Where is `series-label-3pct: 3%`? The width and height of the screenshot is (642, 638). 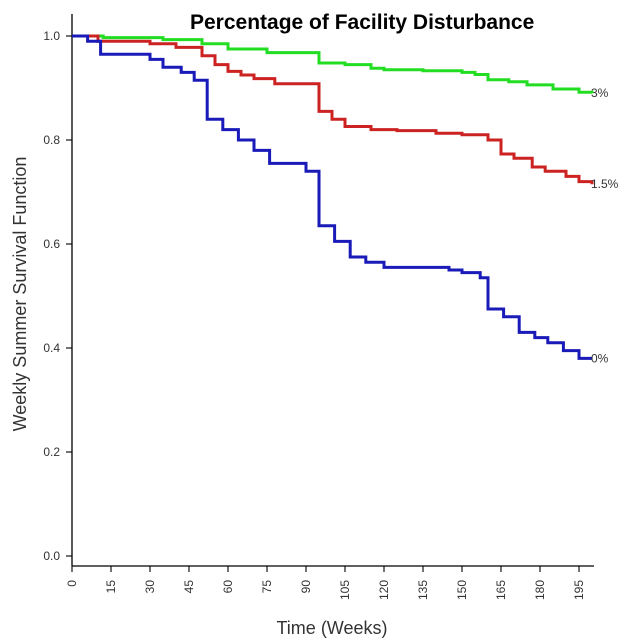 series-label-3pct: 3% is located at coordinates (600, 93).